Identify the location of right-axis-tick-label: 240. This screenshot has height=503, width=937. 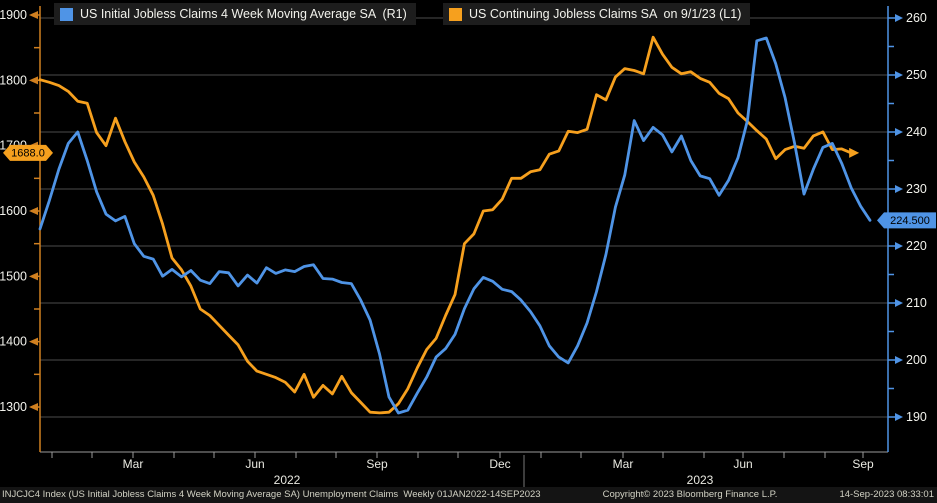
(916, 132).